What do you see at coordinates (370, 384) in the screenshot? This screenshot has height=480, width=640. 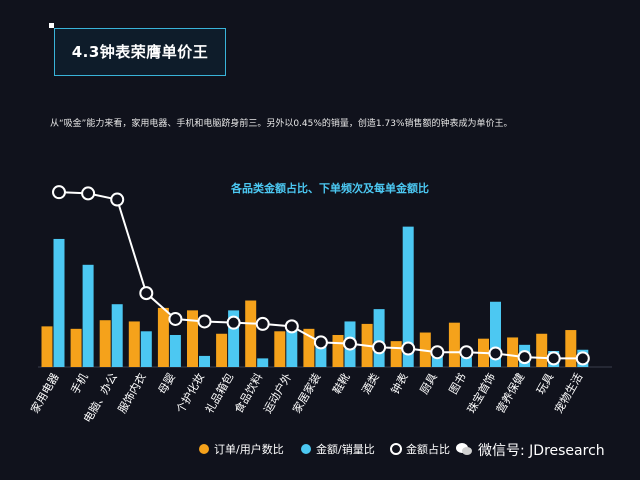 I see `x-tick-label: 酒类` at bounding box center [370, 384].